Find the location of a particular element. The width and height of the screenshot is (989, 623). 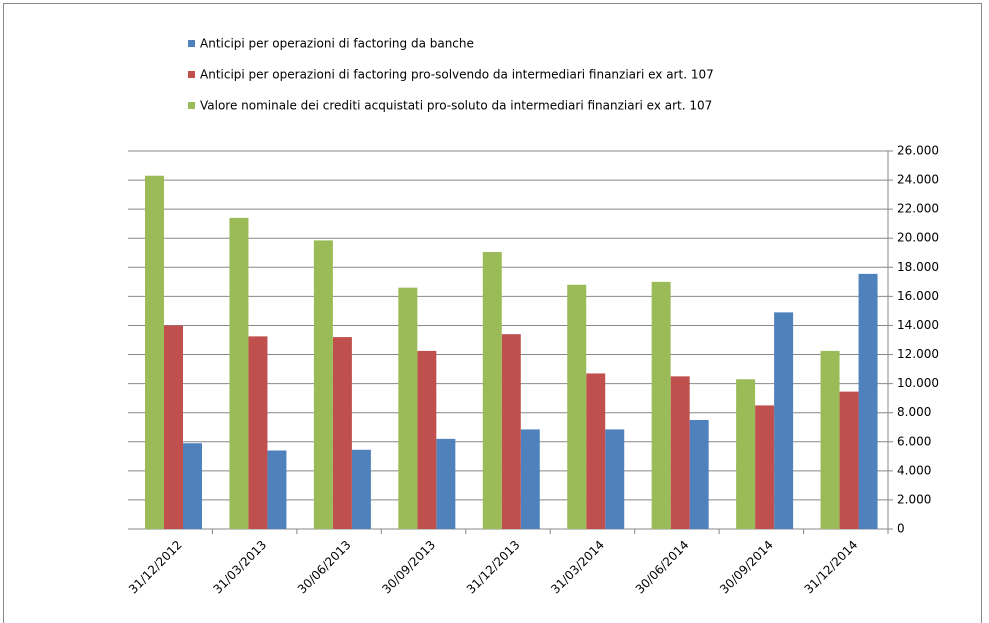

y-tick-label: 8.000 is located at coordinates (914, 412).